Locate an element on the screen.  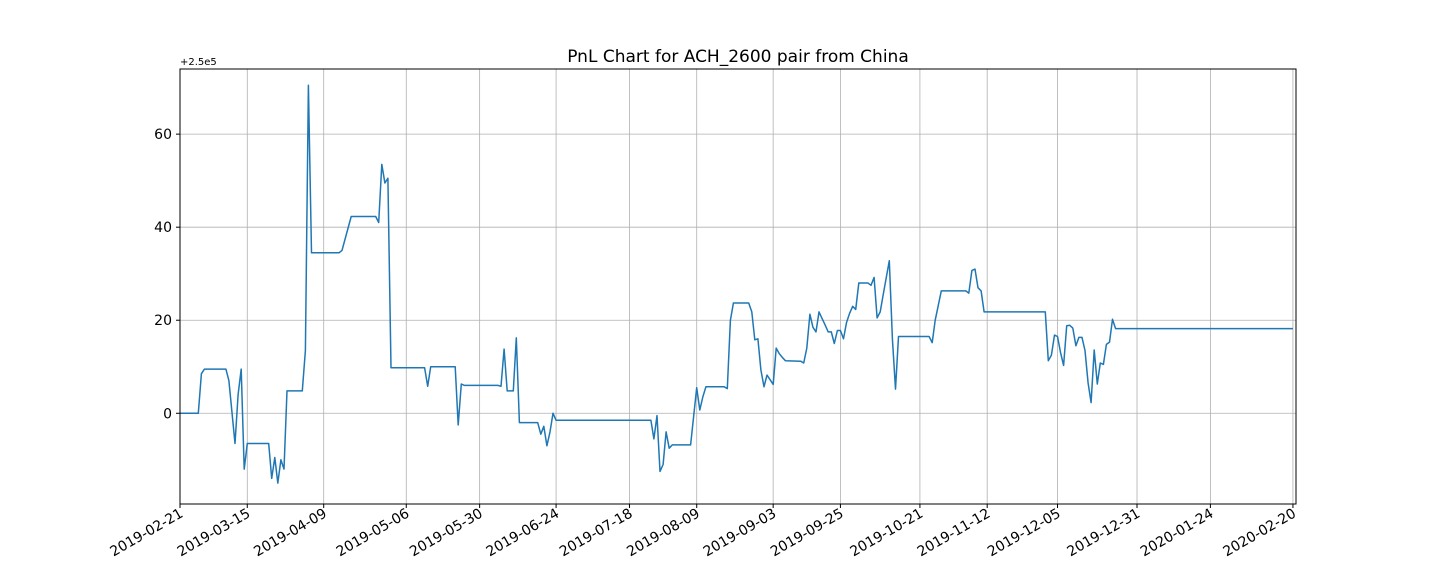
x-tick-label: 2019-12-05 is located at coordinates (1024, 533).